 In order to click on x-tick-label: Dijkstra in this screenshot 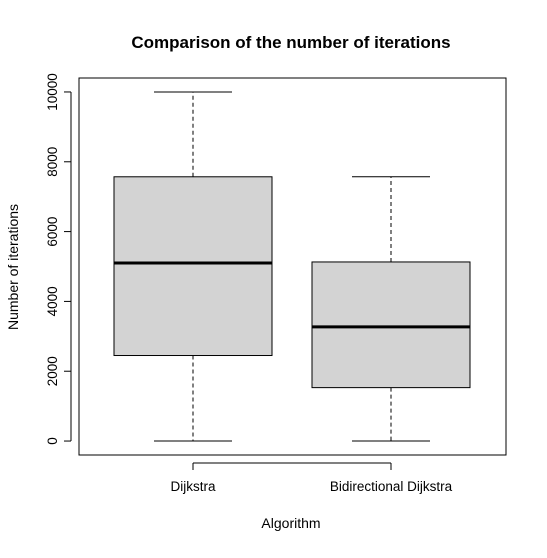, I will do `click(192, 486)`.